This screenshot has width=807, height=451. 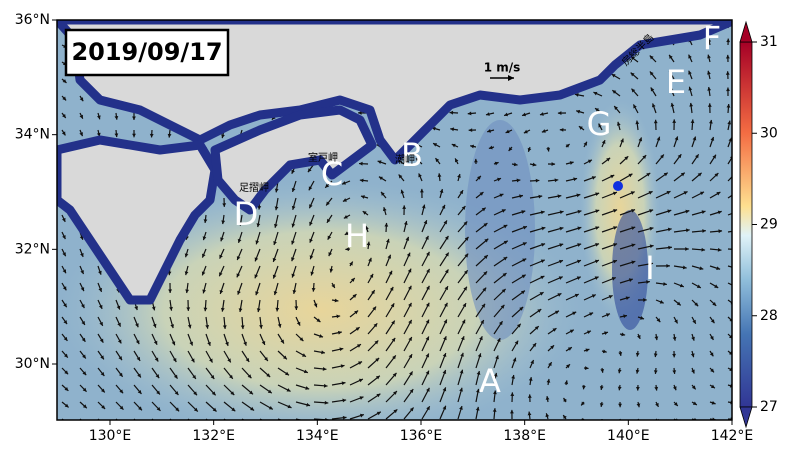 I want to click on y-tick-label: 32°N, so click(x=32, y=249).